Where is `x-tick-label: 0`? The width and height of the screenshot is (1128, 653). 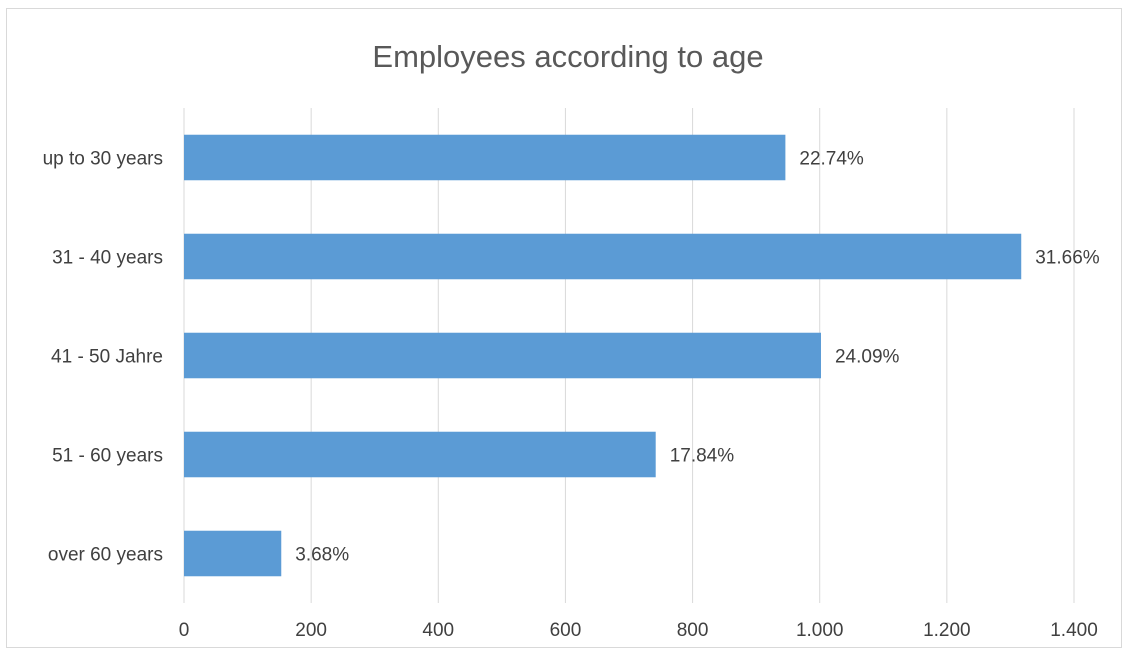 x-tick-label: 0 is located at coordinates (184, 630).